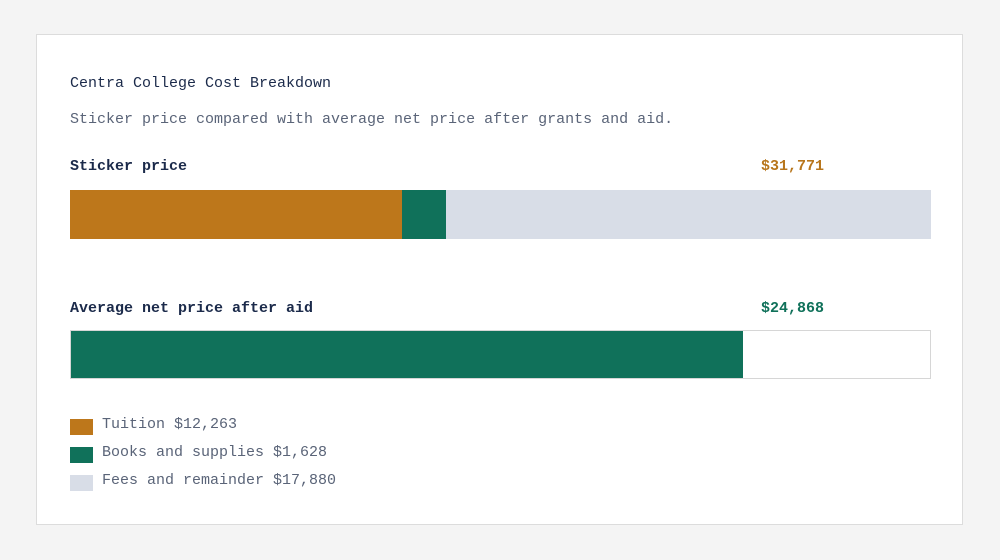  Describe the element at coordinates (129, 166) in the screenshot. I see `sticker-price-label: Sticker price` at that location.